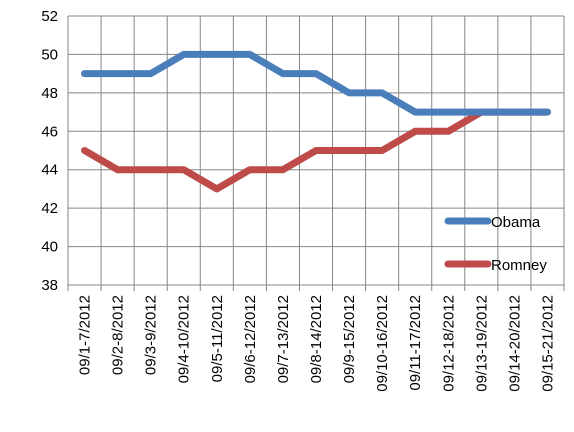  I want to click on x-tick-label: 09/2-8/2012, so click(118, 335).